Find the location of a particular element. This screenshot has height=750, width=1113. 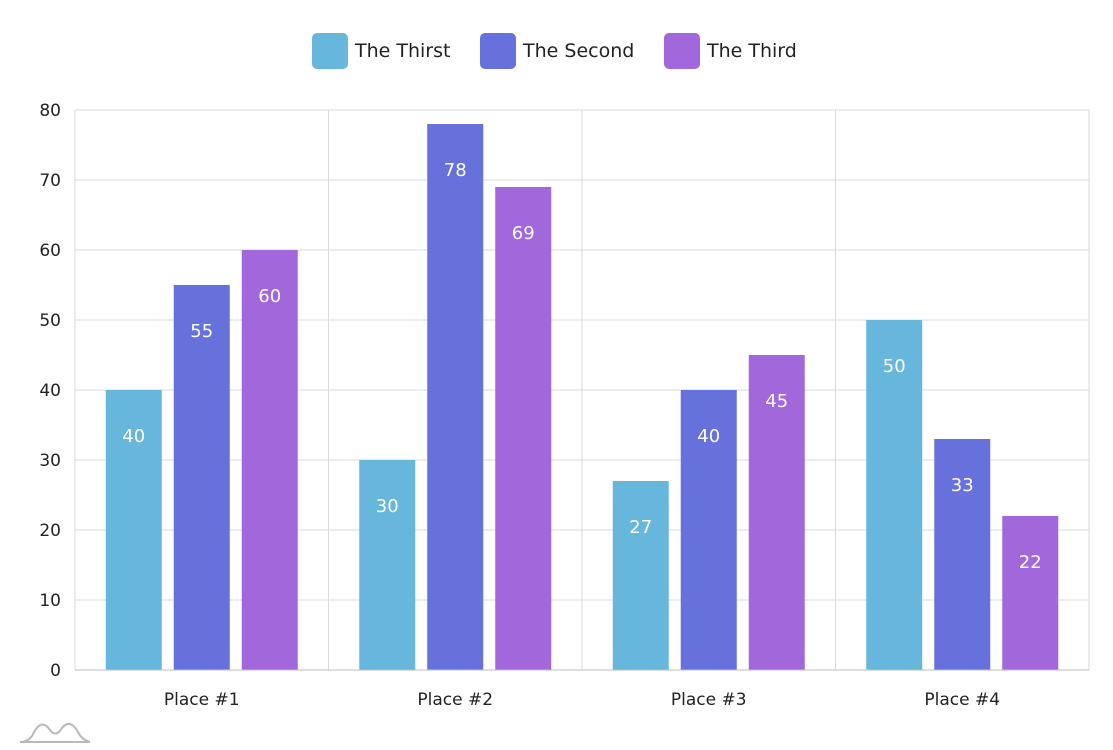

legend-label: The Third is located at coordinates (752, 51).